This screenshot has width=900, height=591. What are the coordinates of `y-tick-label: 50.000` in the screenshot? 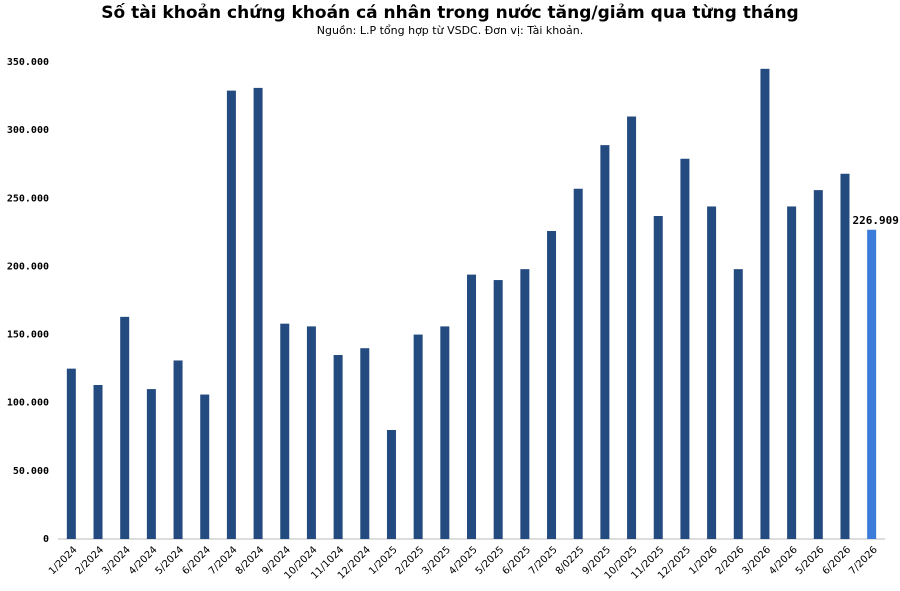 It's located at (31, 471).